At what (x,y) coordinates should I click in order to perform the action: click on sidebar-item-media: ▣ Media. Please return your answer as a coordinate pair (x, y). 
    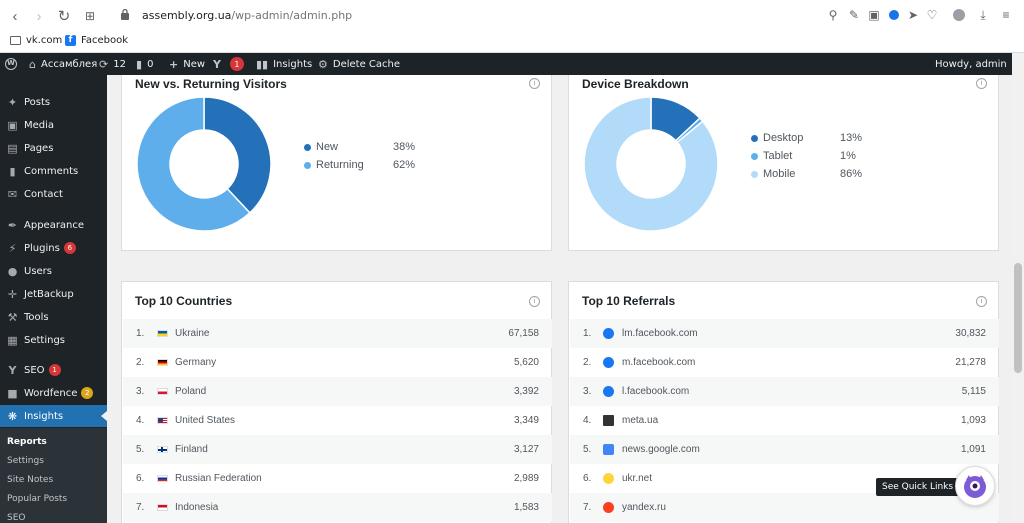
    Looking at the image, I should click on (53, 125).